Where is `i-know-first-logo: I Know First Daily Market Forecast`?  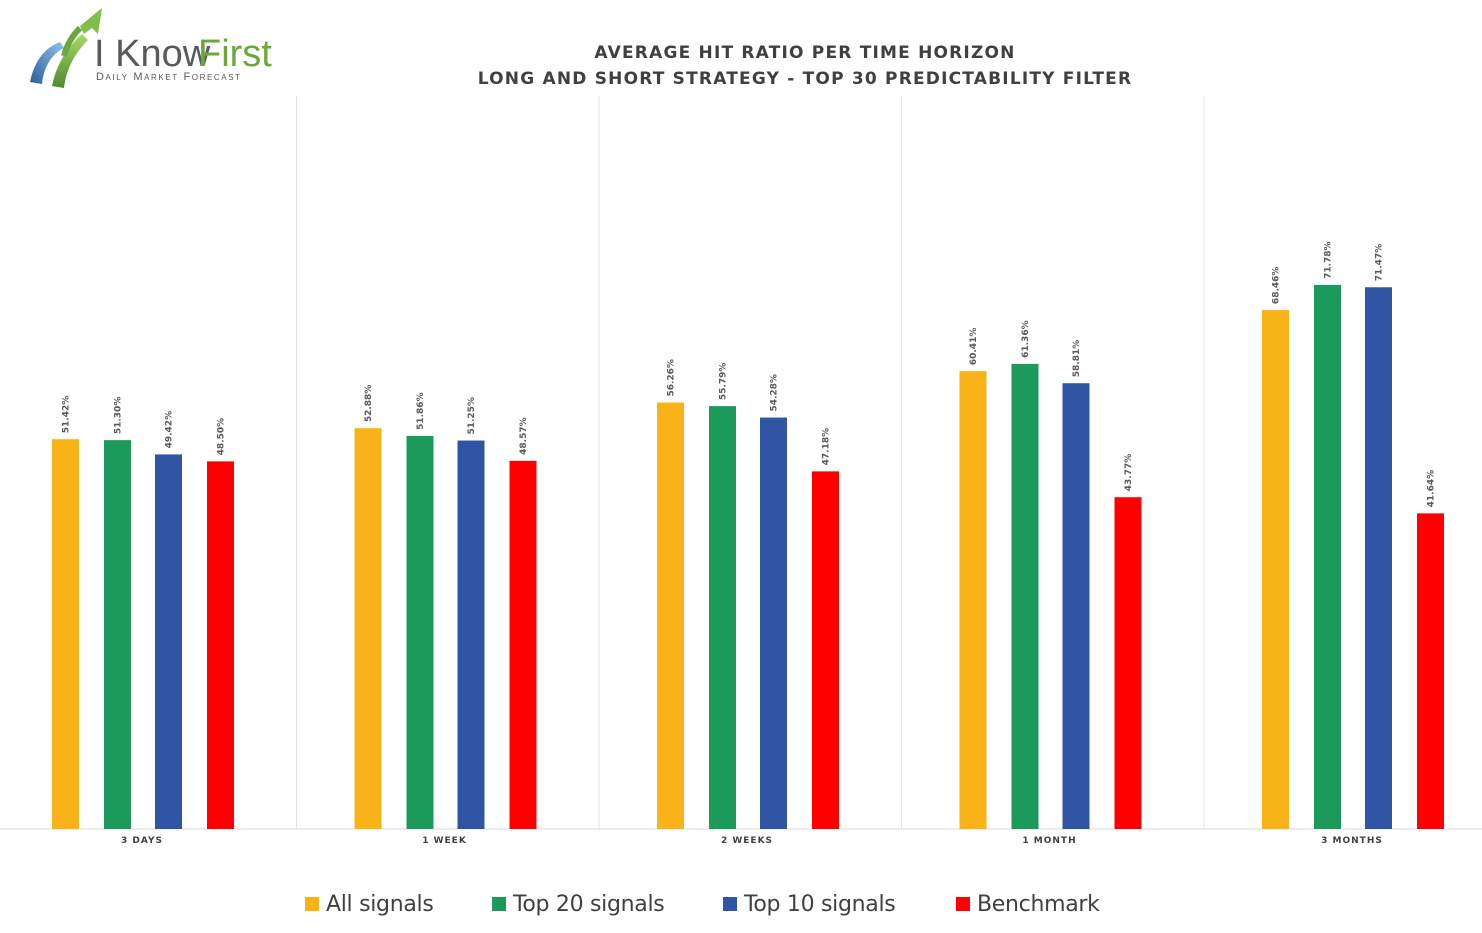
i-know-first-logo: I Know First Daily Market Forecast is located at coordinates (151, 48).